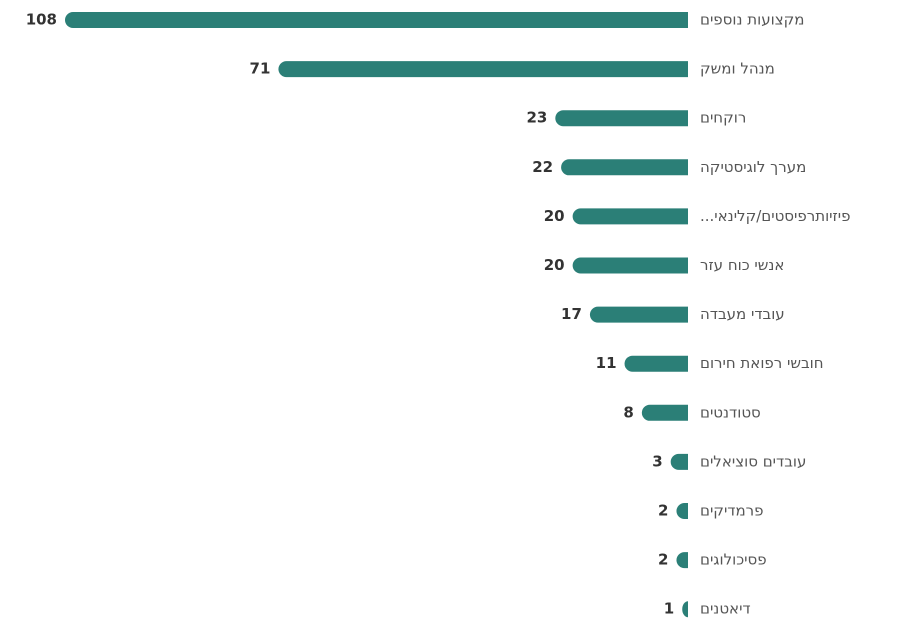  I want to click on value-label: 1, so click(669, 609).